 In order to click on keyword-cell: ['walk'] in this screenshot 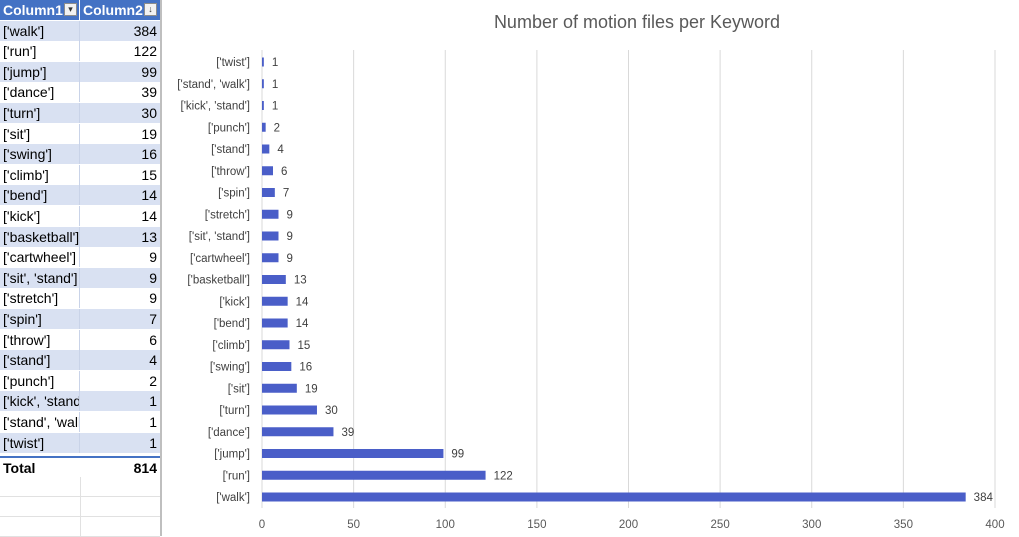, I will do `click(40, 30)`.